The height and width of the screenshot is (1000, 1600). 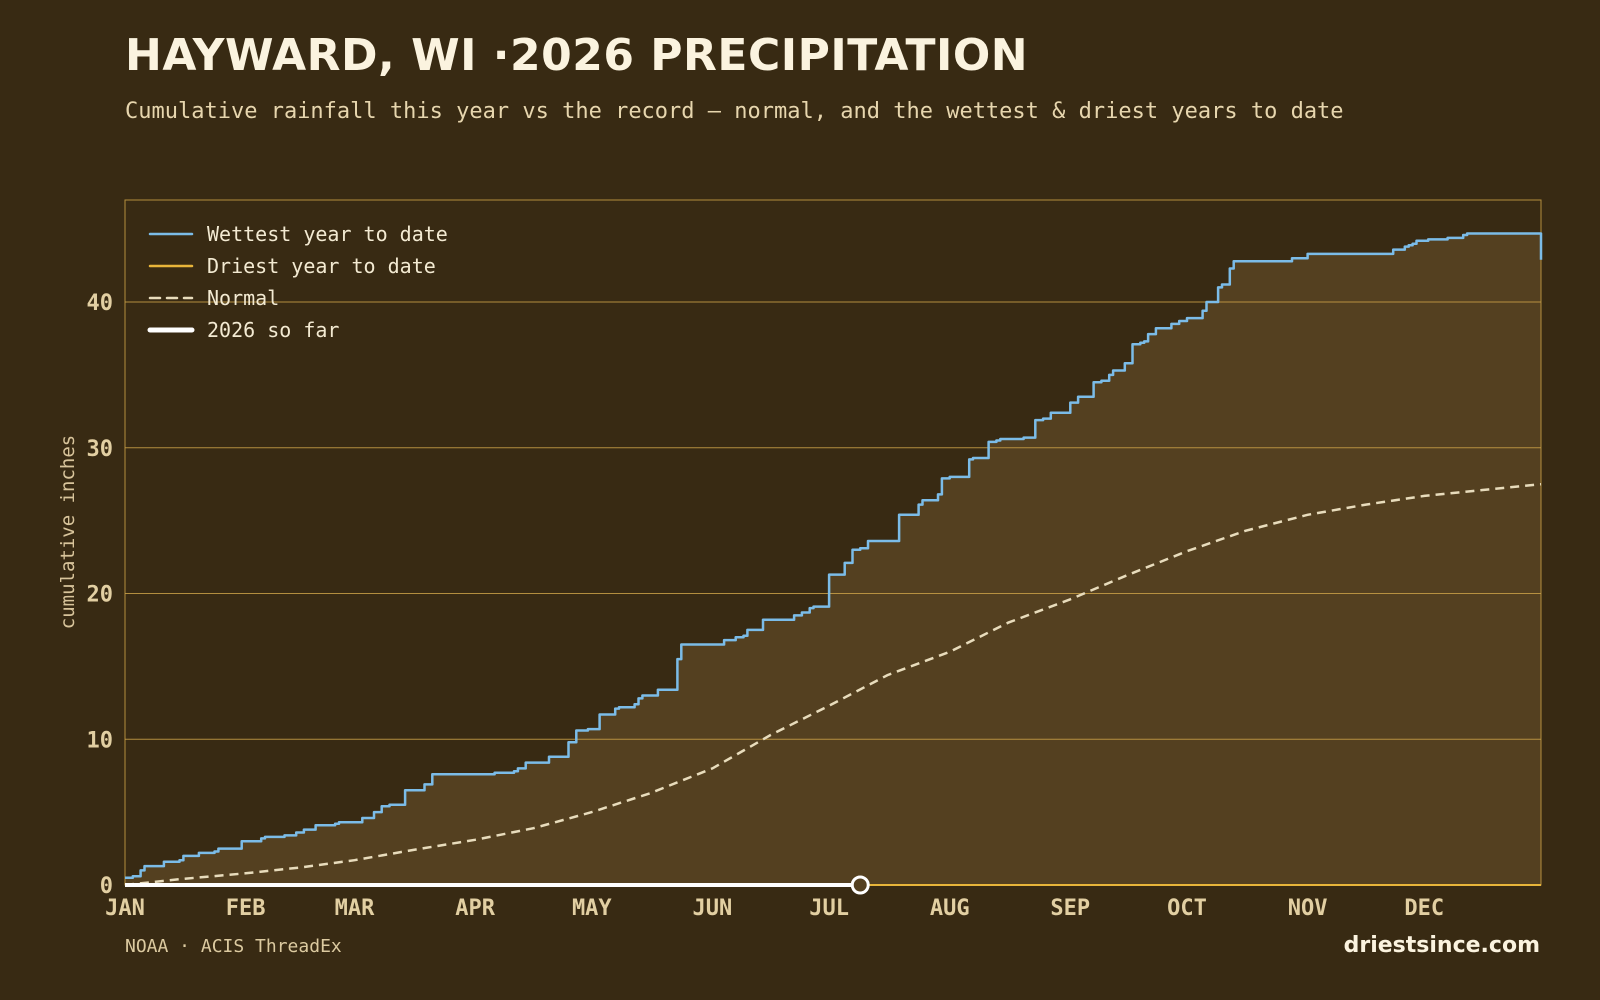 What do you see at coordinates (950, 908) in the screenshot?
I see `x-tick-label: AUG` at bounding box center [950, 908].